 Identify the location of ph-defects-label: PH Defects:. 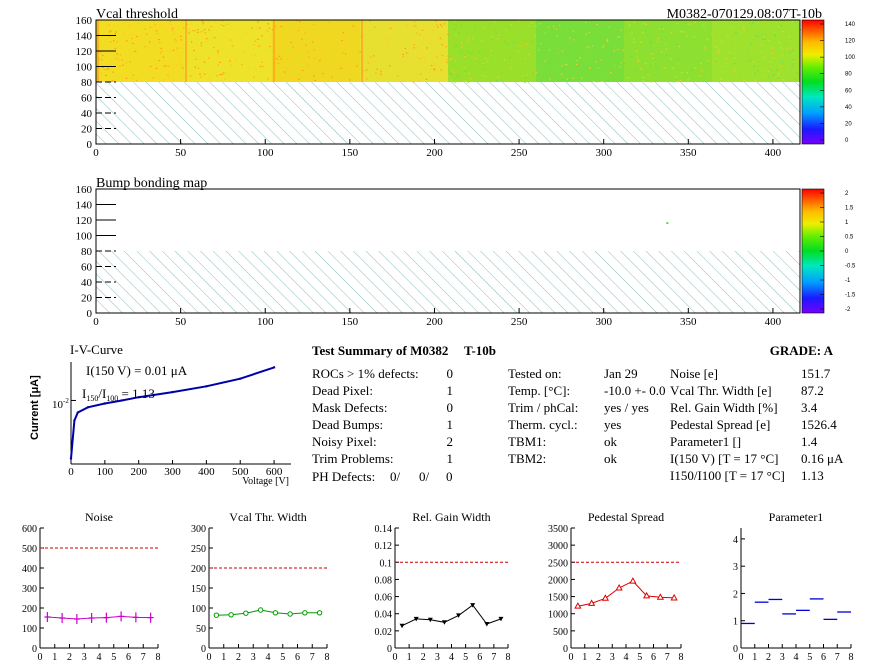
(343, 476).